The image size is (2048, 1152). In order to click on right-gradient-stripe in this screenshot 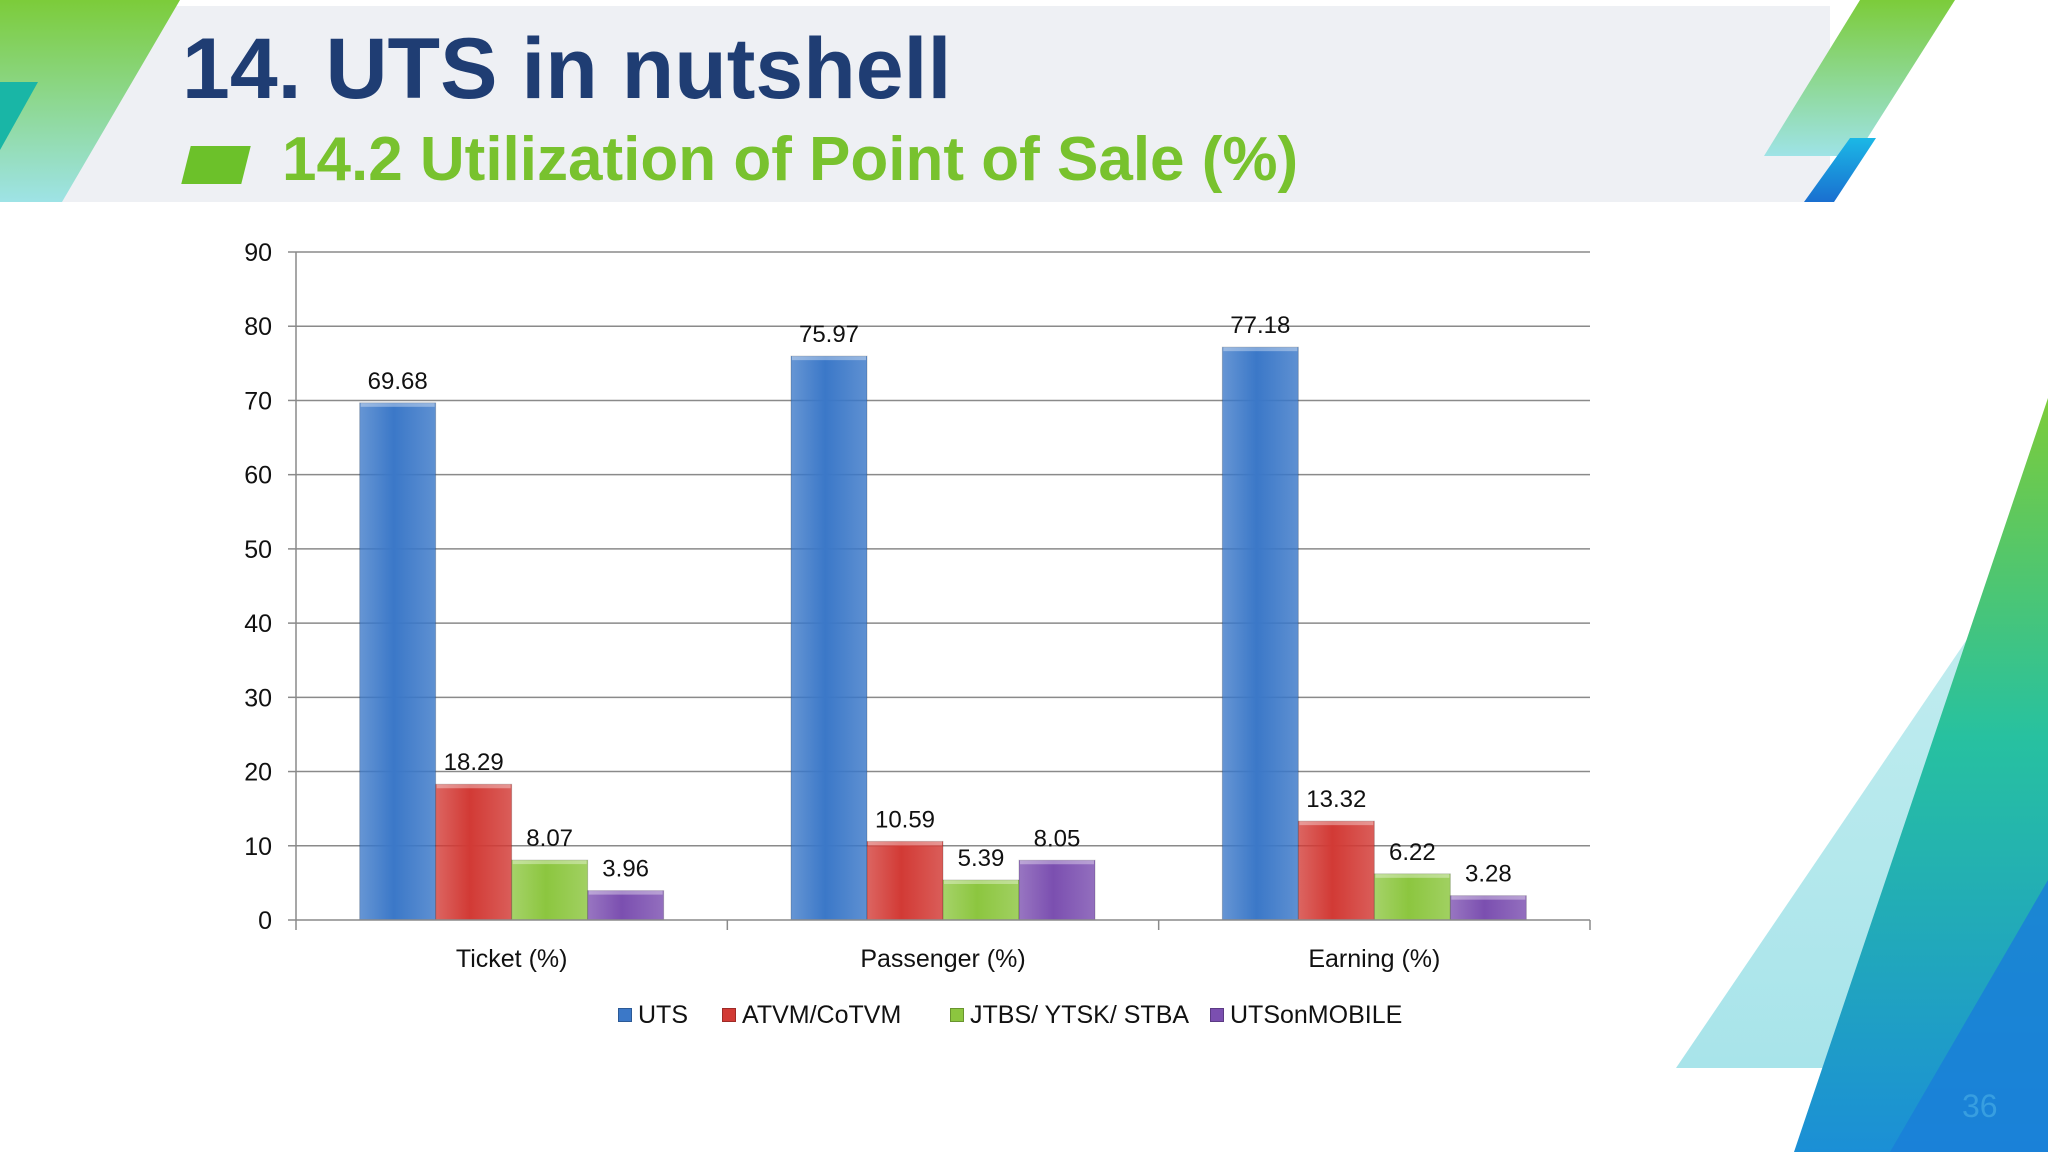, I will do `click(1921, 775)`.